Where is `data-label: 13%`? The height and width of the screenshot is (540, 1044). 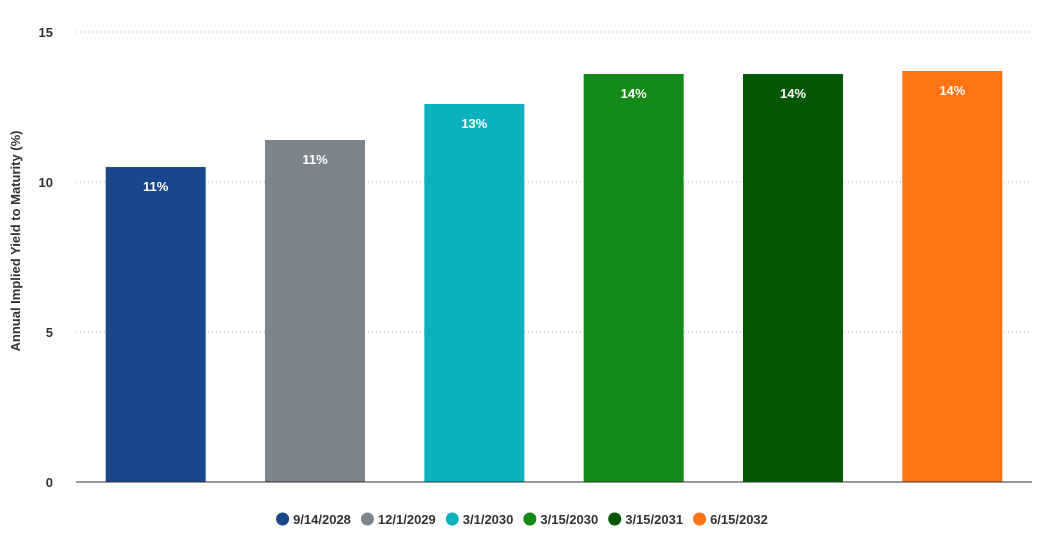
data-label: 13% is located at coordinates (474, 123).